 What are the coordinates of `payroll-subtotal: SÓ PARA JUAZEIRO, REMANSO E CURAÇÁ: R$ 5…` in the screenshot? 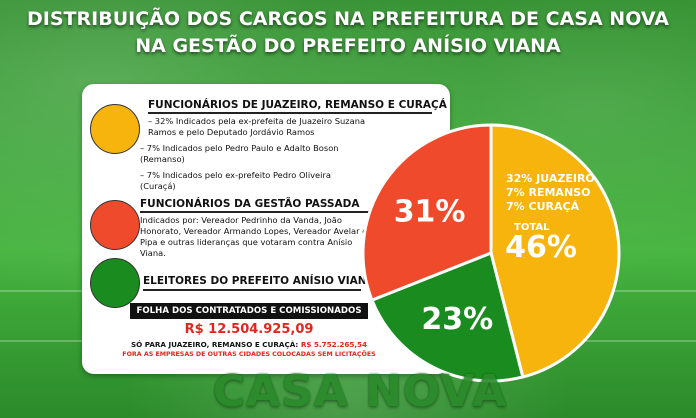 It's located at (249, 344).